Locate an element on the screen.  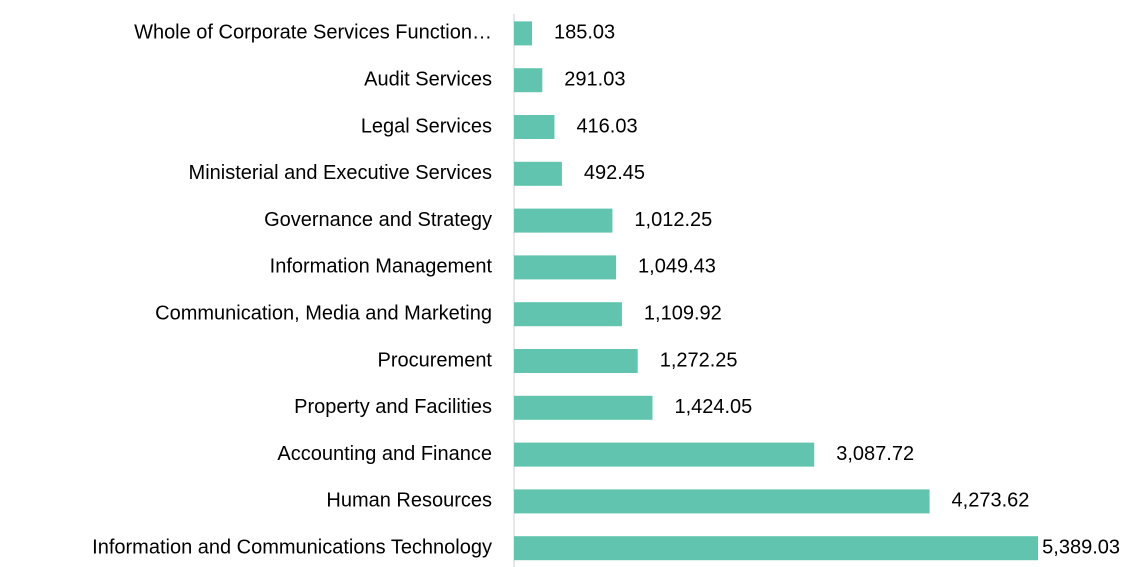
data-label: 291.03 is located at coordinates (594, 79).